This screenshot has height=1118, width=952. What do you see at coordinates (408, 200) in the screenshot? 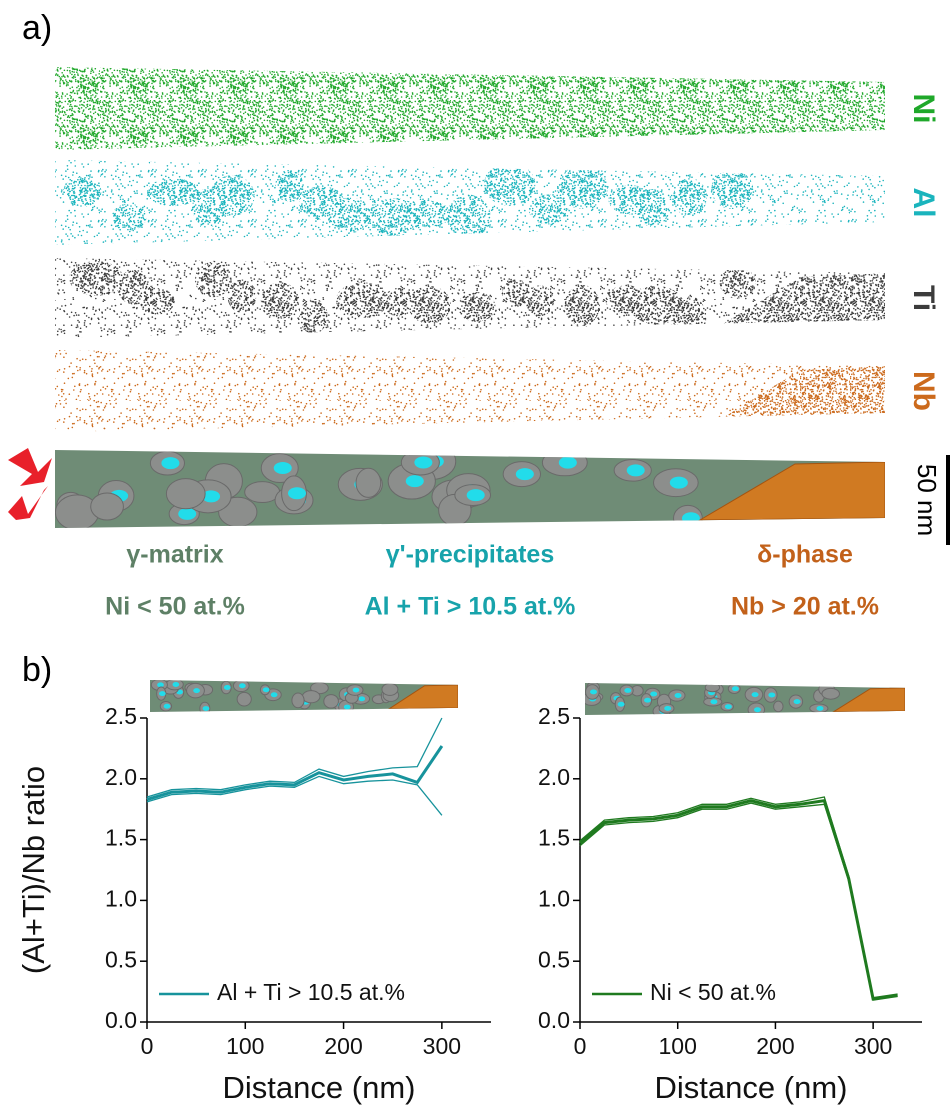
I see `precipitates` at bounding box center [408, 200].